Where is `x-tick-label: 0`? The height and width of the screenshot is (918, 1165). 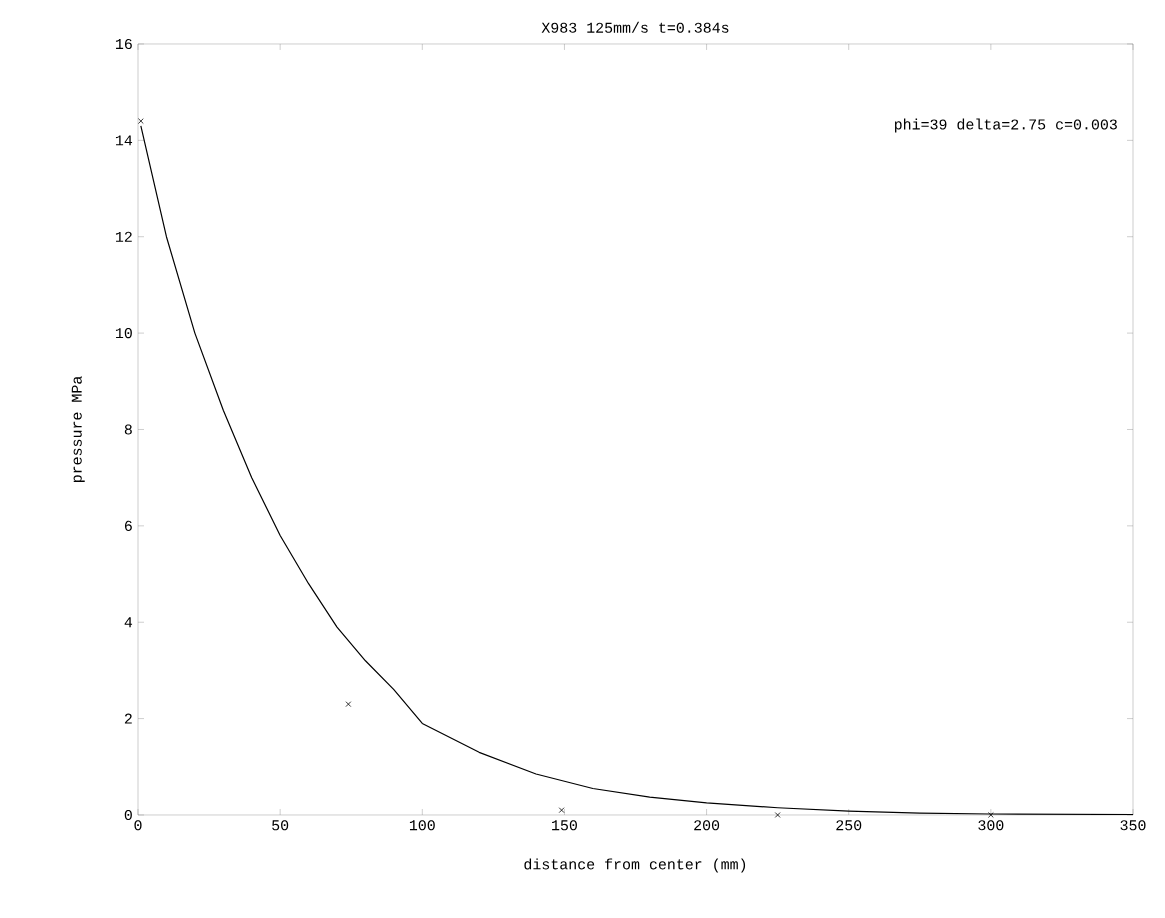
x-tick-label: 0 is located at coordinates (138, 825).